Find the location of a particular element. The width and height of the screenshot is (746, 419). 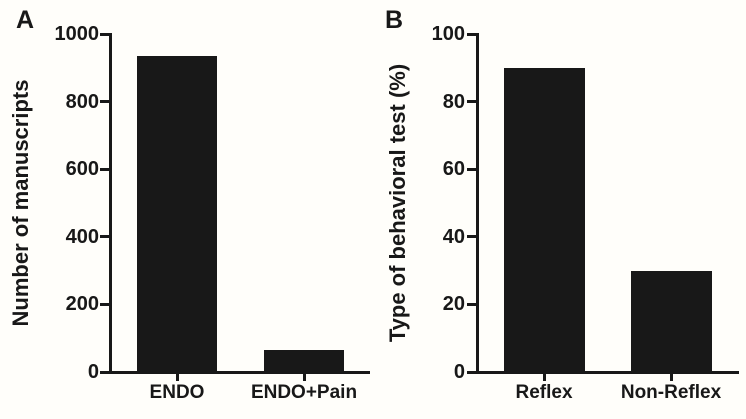

y-tick-label: 800 is located at coordinates (82, 101).